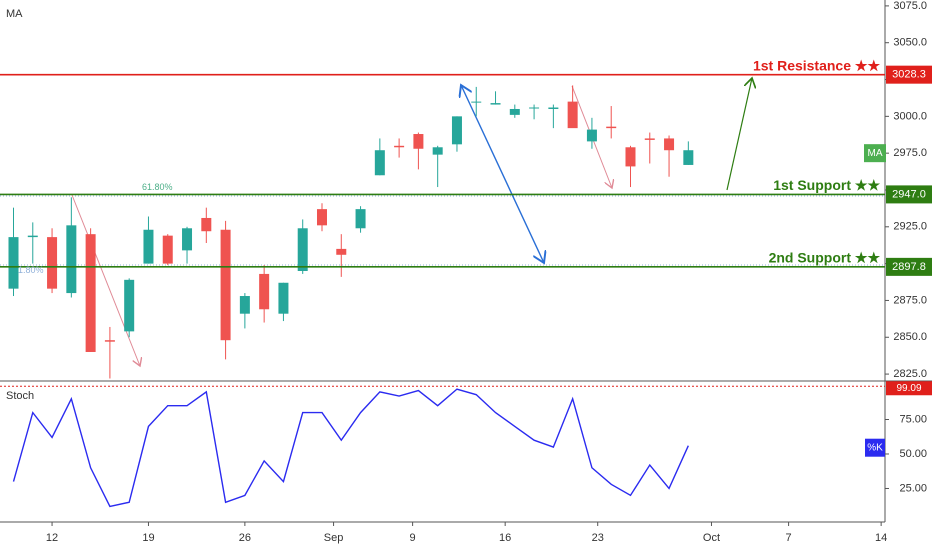  What do you see at coordinates (910, 374) in the screenshot?
I see `y-tick-label: 2825.0` at bounding box center [910, 374].